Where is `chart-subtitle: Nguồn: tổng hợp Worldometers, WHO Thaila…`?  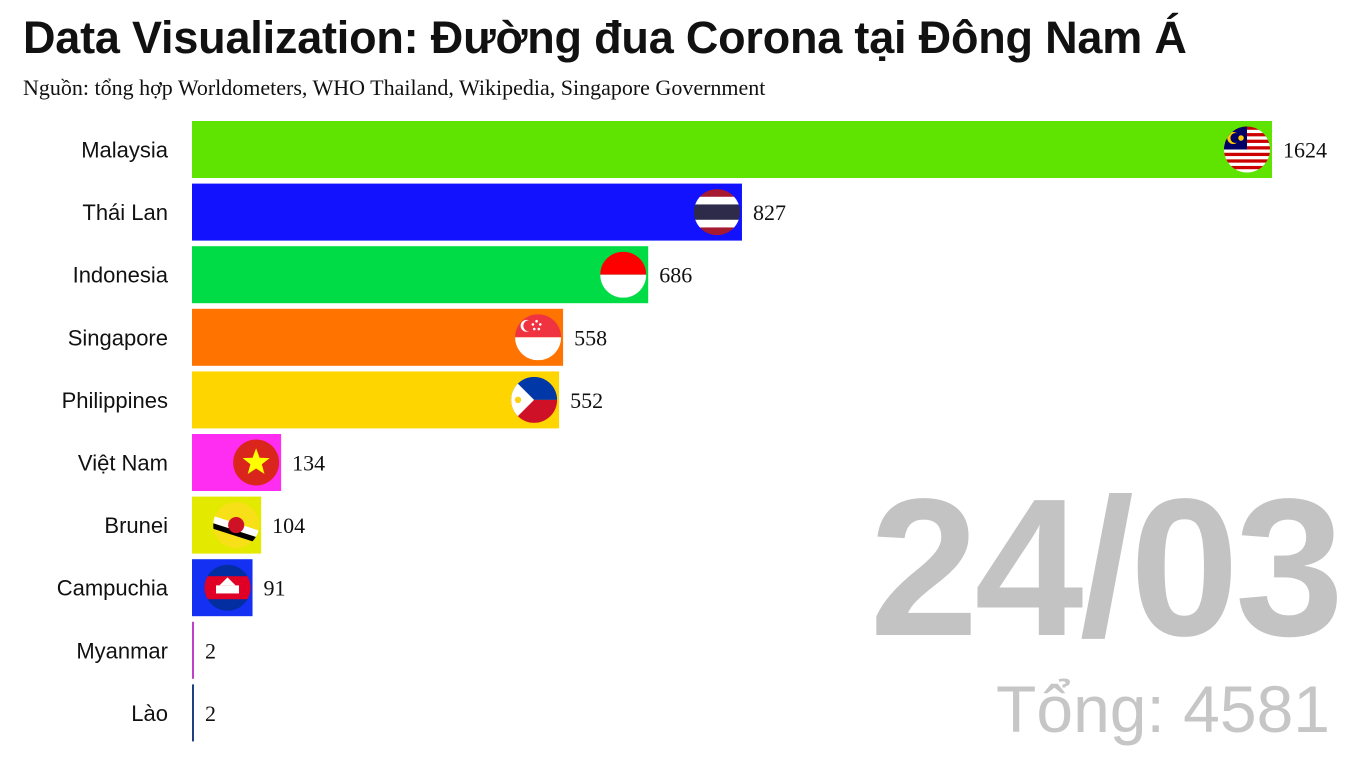 chart-subtitle: Nguồn: tổng hợp Worldometers, WHO Thaila… is located at coordinates (394, 87).